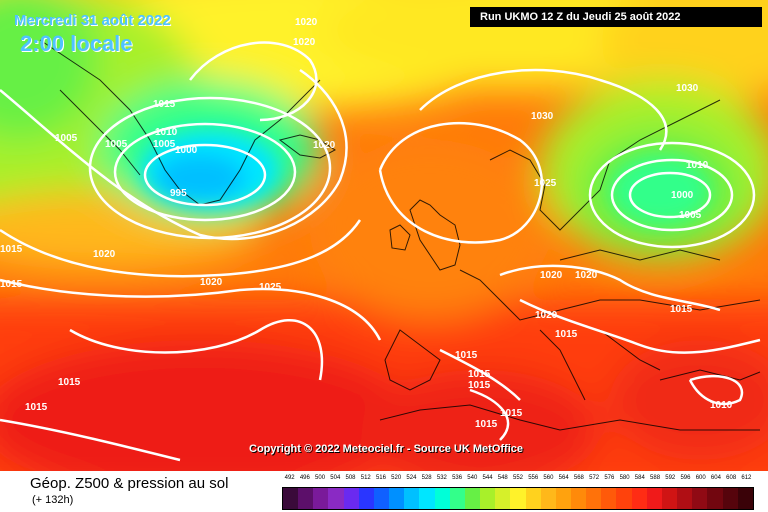 The image size is (768, 512). What do you see at coordinates (700, 478) in the screenshot?
I see `color-scale-tick: 600` at bounding box center [700, 478].